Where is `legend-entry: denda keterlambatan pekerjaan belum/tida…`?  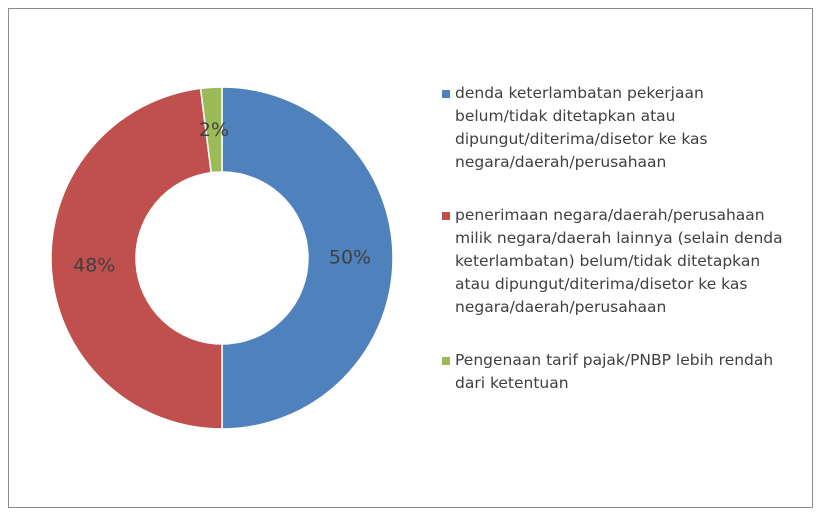
legend-entry: denda keterlambatan pekerjaan belum/tida… is located at coordinates (616, 128).